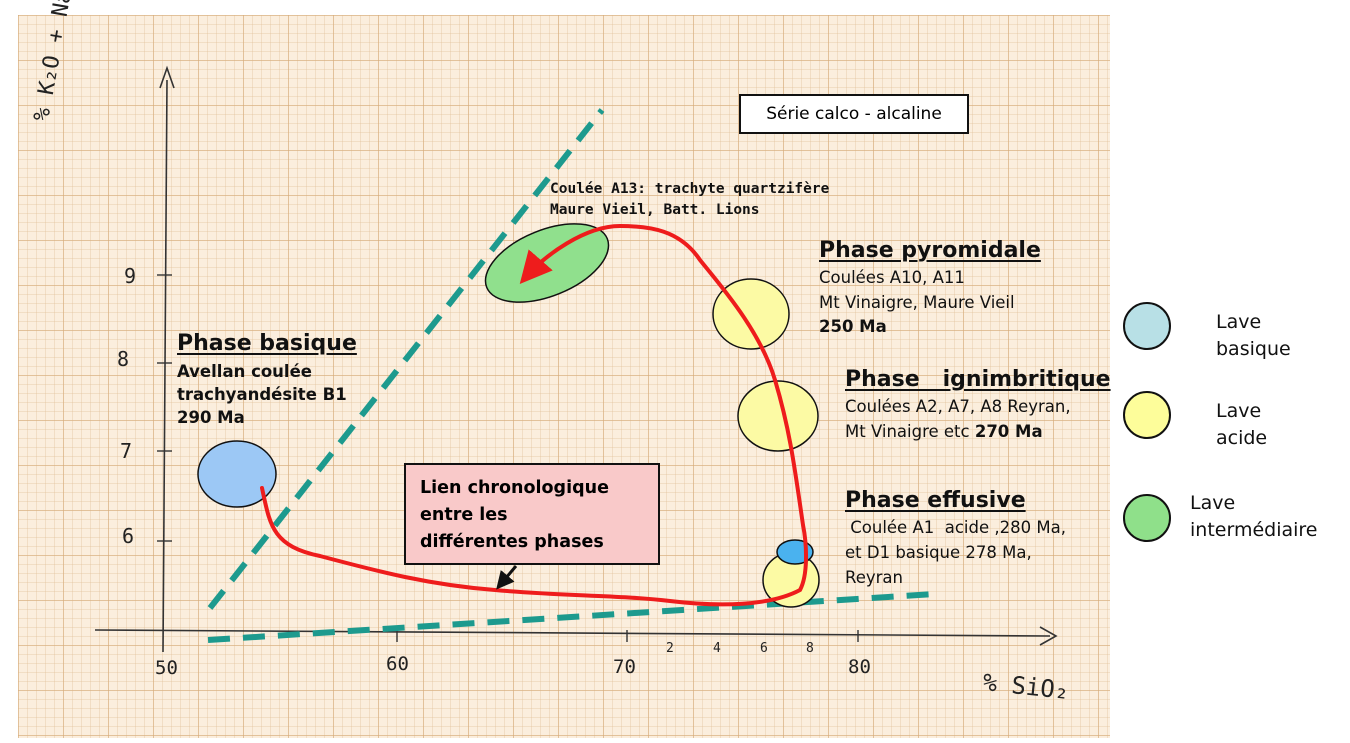 This screenshot has height=743, width=1350. I want to click on x-minor-label-4: 4, so click(717, 648).